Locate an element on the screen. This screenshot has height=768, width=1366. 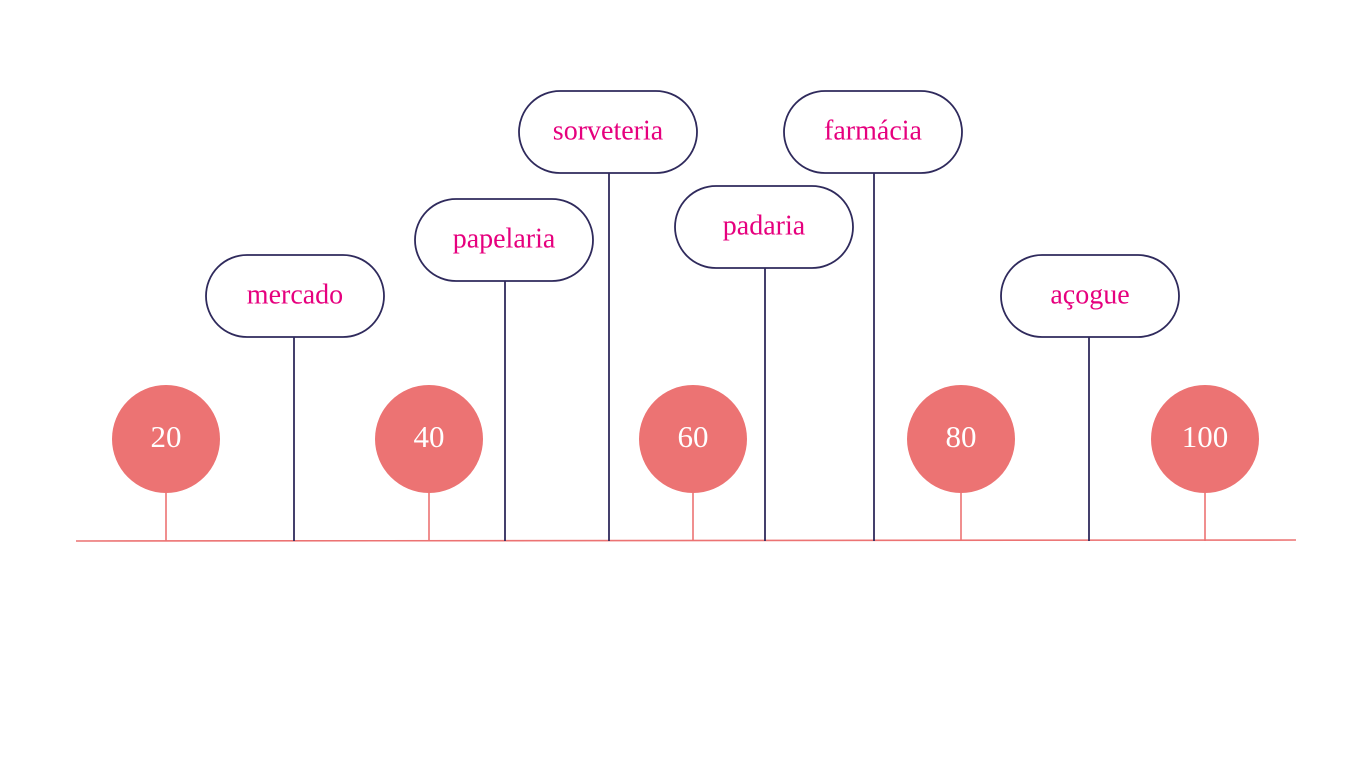
marker-100: 100 is located at coordinates (1205, 463).